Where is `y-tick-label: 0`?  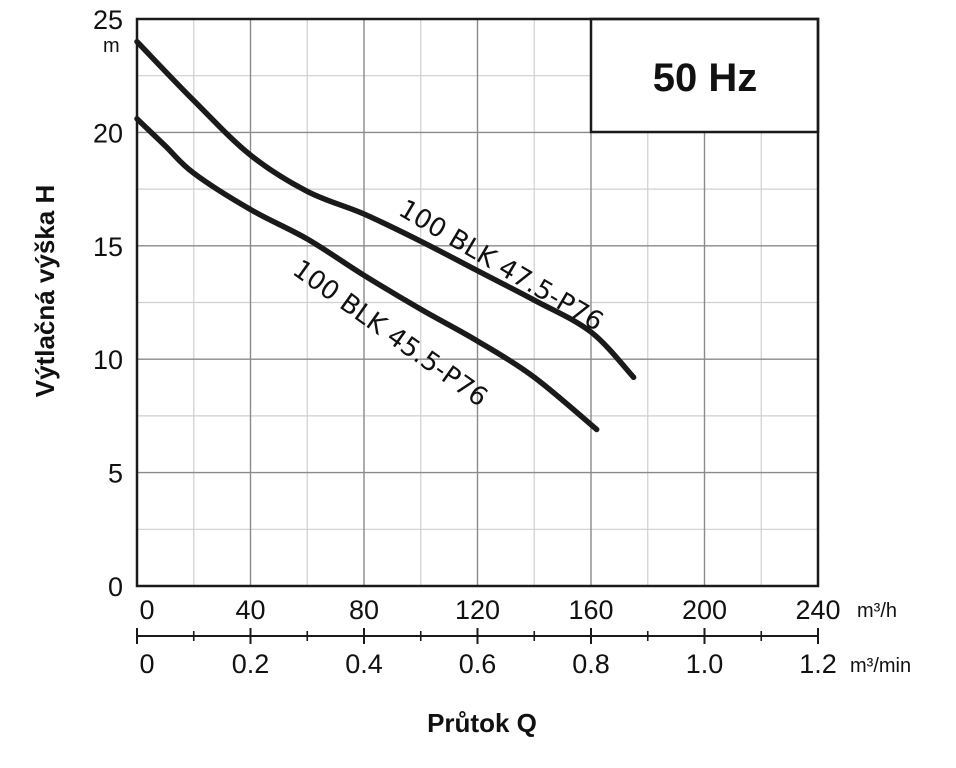
y-tick-label: 0 is located at coordinates (115, 587).